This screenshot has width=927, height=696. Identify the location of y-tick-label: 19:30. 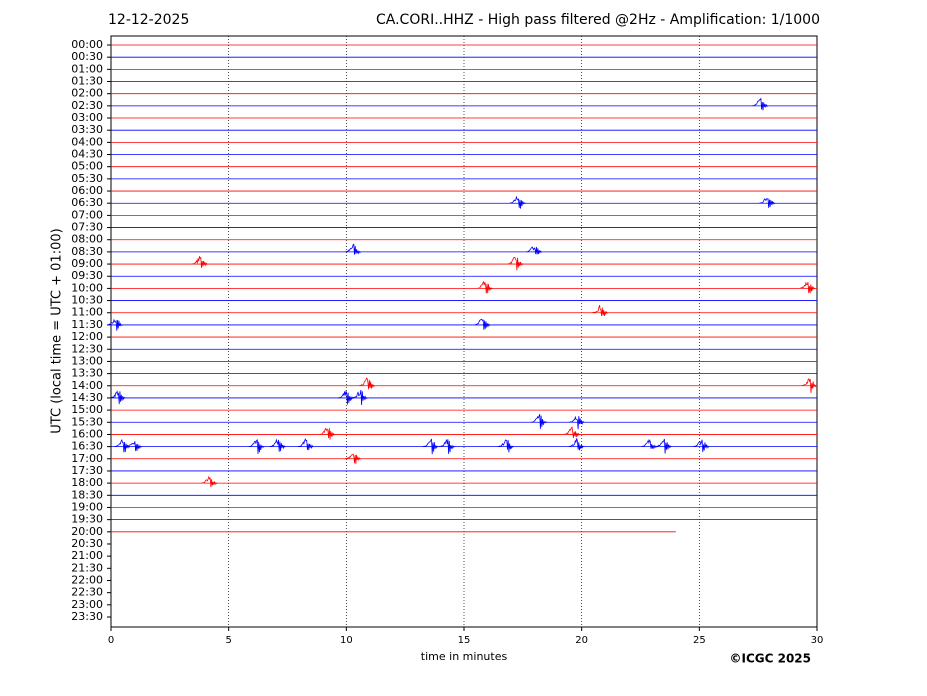
(87, 519).